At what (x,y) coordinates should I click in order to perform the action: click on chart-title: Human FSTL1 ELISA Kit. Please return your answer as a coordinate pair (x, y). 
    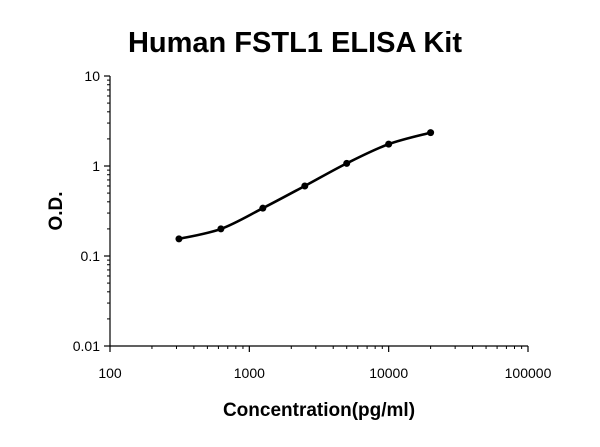
    Looking at the image, I should click on (295, 43).